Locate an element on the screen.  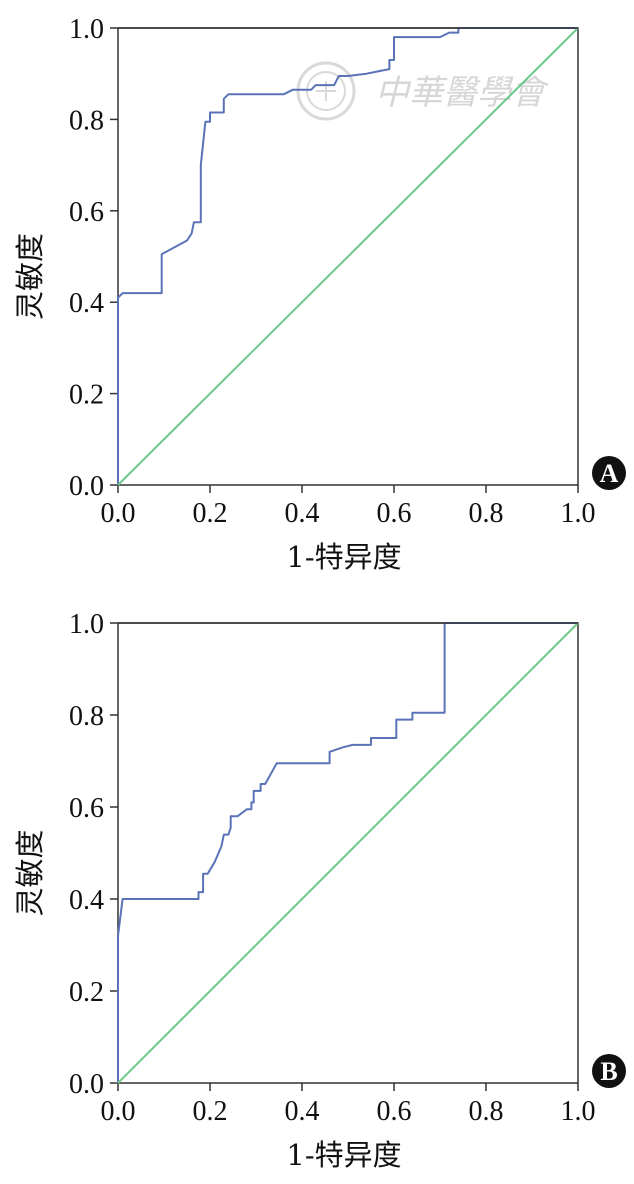
panel-label-b: B is located at coordinates (608, 1071).